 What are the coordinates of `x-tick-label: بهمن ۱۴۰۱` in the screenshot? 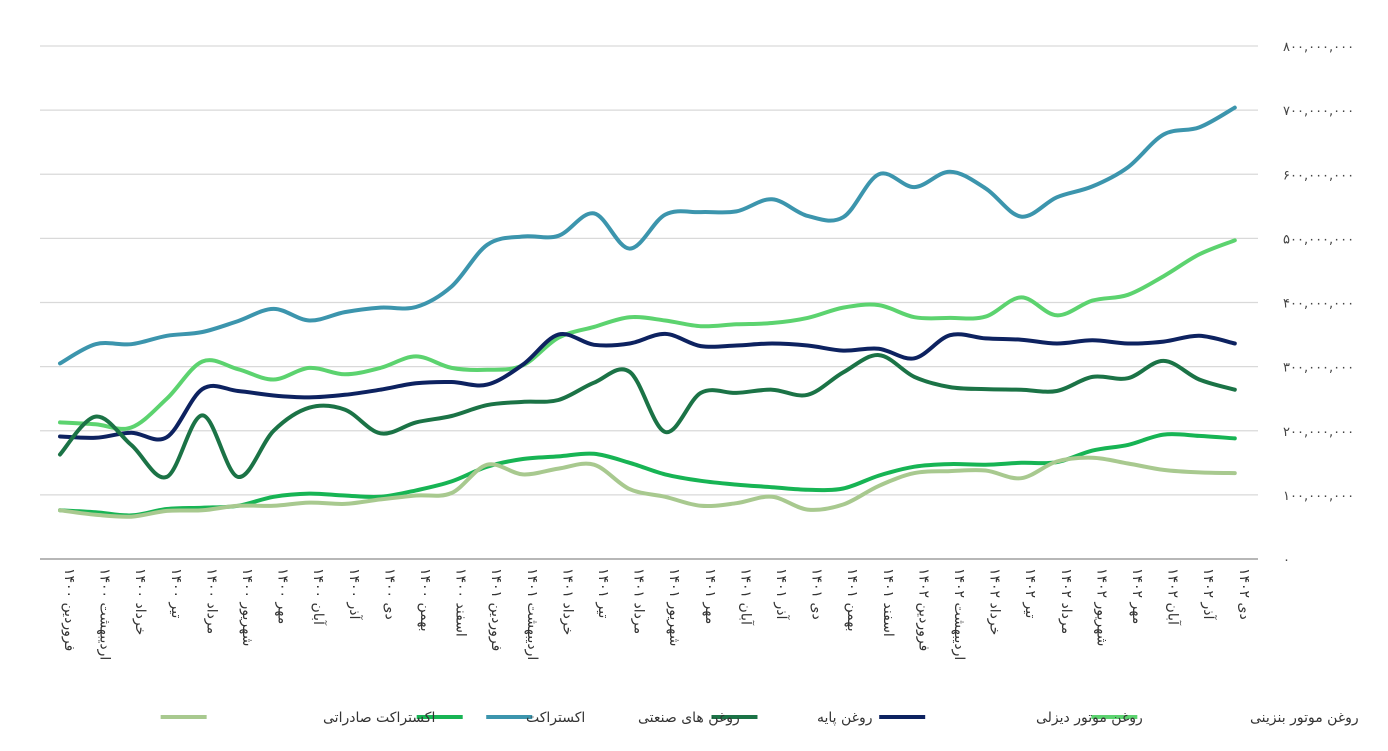 It's located at (852, 600).